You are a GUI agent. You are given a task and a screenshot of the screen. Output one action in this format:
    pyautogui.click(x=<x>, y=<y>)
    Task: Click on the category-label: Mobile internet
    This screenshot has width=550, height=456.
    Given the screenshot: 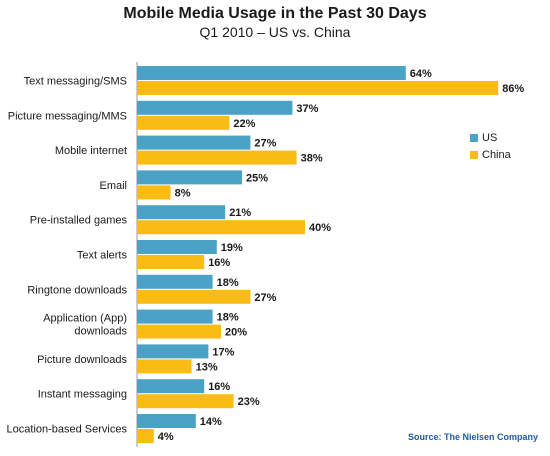 What is the action you would take?
    pyautogui.click(x=91, y=151)
    